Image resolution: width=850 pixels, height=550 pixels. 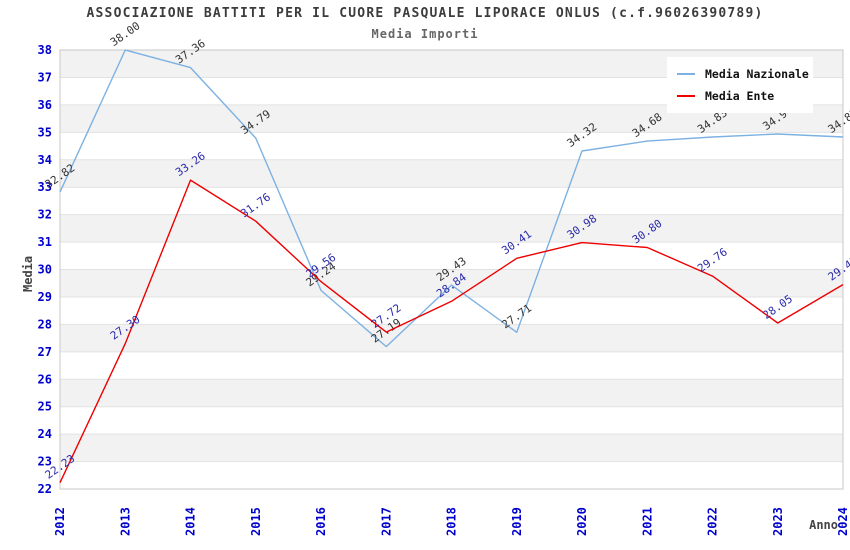 What do you see at coordinates (686, 74) in the screenshot?
I see `media-nazionale-line-swatch` at bounding box center [686, 74].